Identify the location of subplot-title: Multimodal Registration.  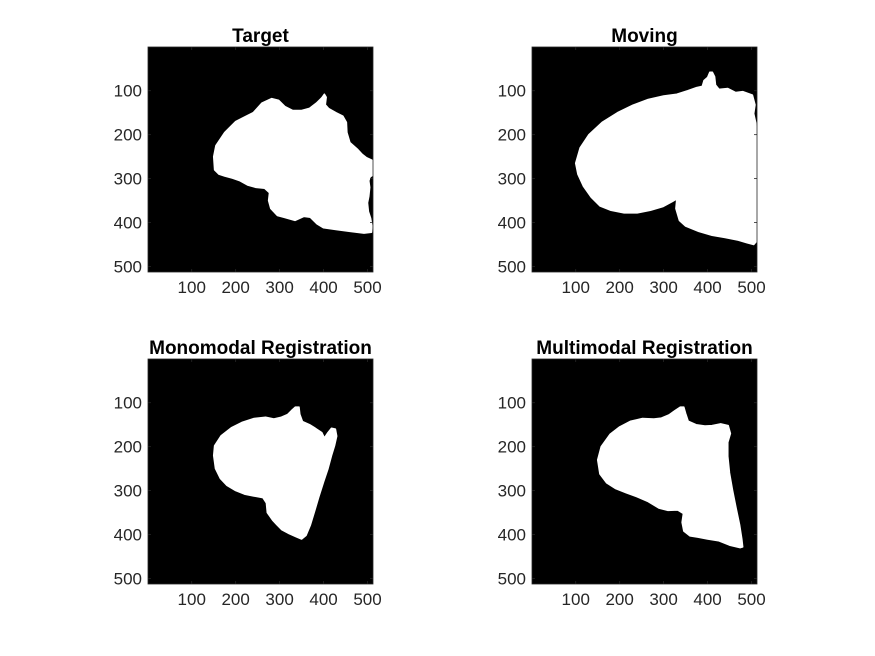
(644, 348).